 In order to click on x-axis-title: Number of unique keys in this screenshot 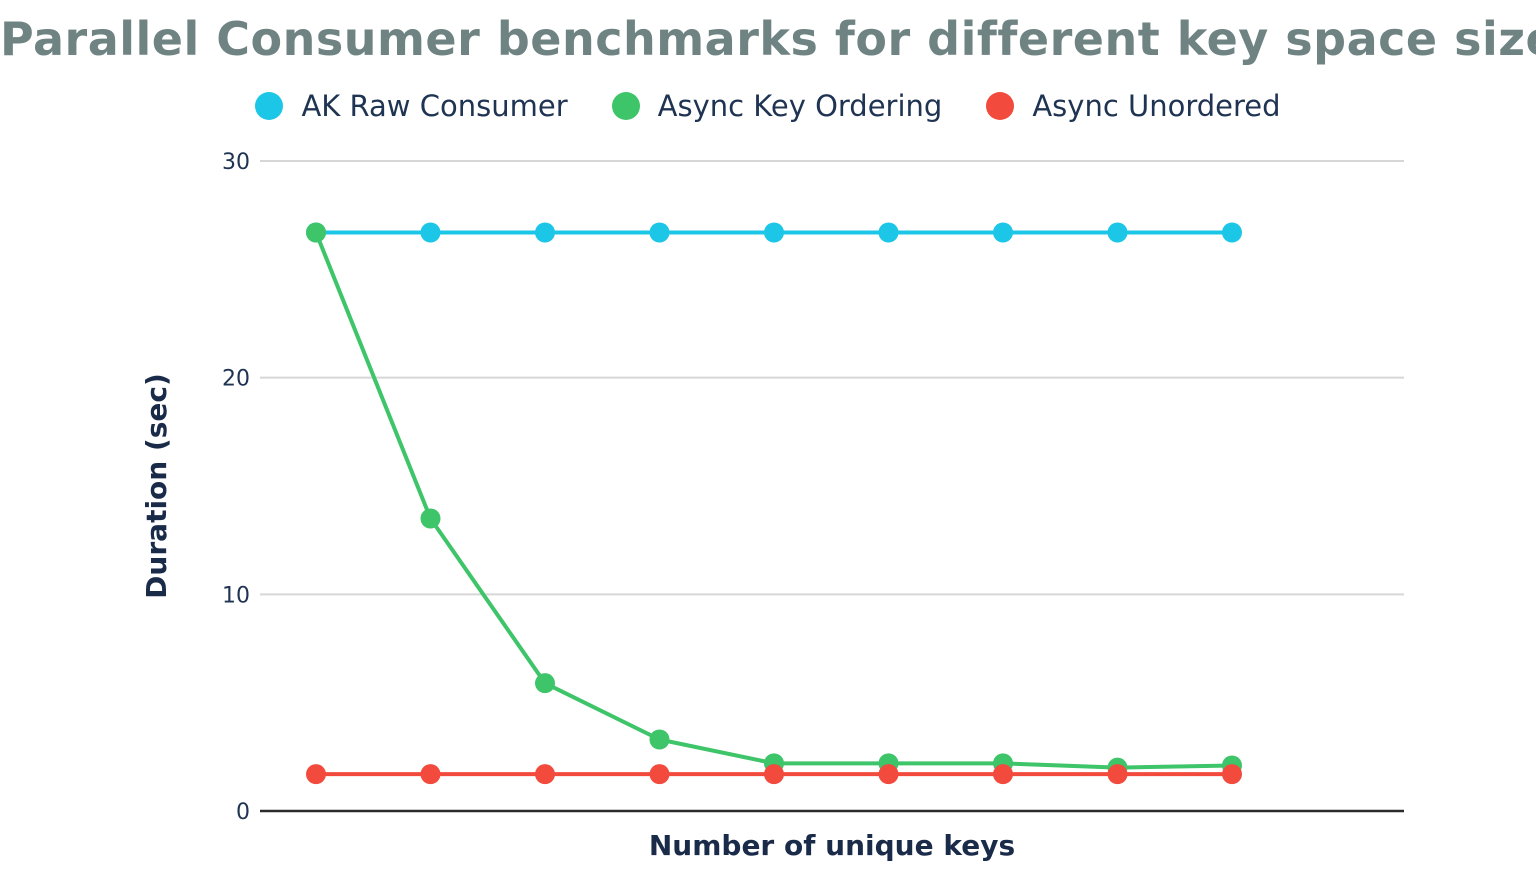, I will do `click(832, 845)`.